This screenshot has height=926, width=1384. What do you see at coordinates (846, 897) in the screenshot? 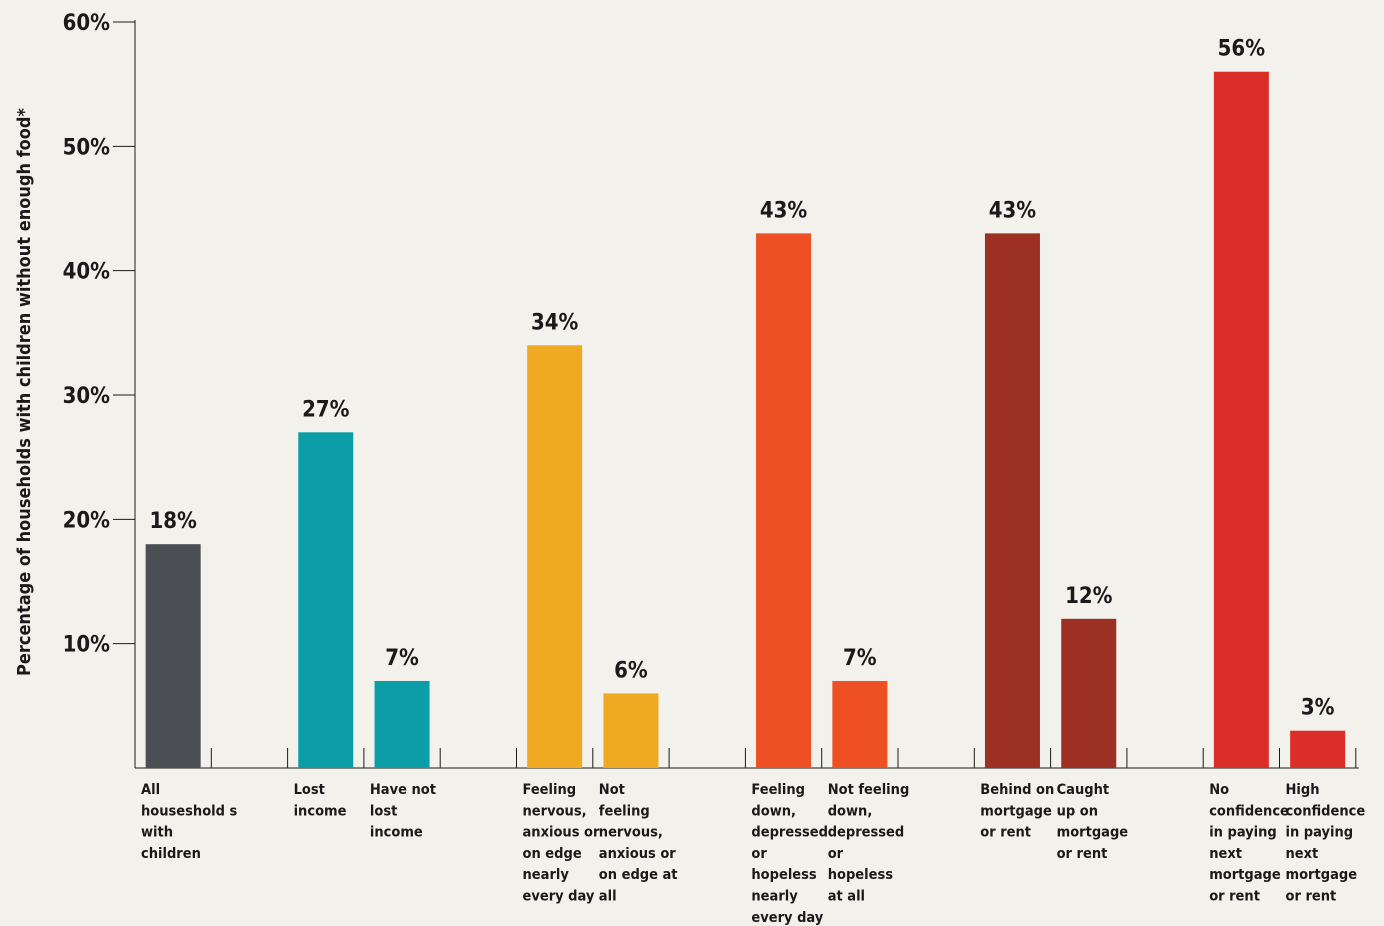
I see `category-label-line: at all` at bounding box center [846, 897].